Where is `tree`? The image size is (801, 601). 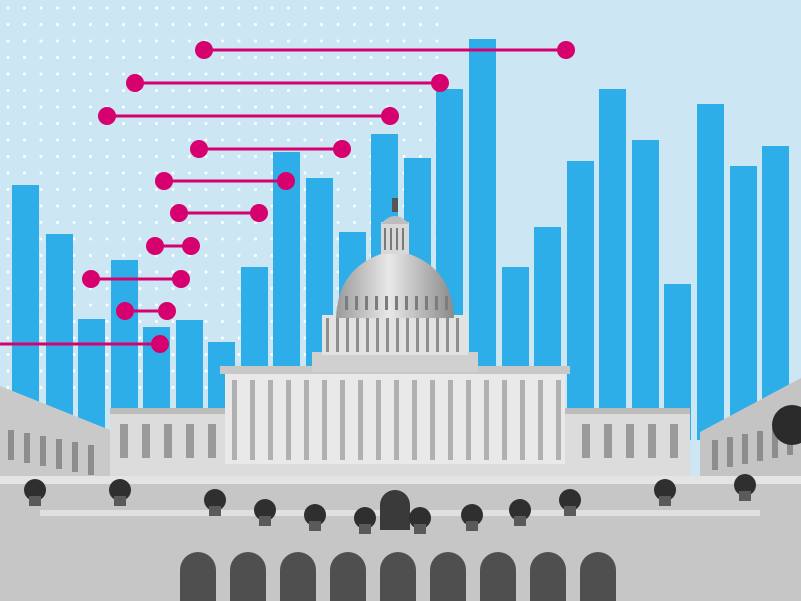
tree is located at coordinates (786, 425).